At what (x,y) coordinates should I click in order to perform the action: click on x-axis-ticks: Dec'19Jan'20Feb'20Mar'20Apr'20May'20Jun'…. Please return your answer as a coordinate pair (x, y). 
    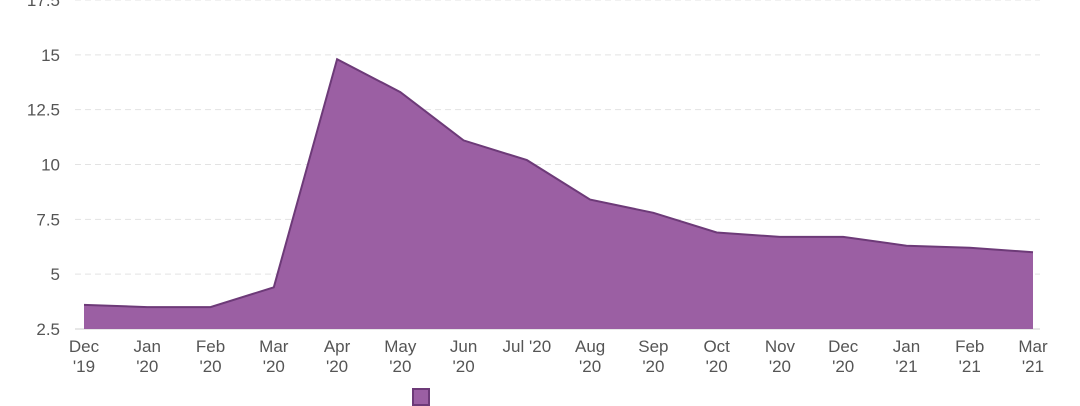
    Looking at the image, I should click on (558, 356).